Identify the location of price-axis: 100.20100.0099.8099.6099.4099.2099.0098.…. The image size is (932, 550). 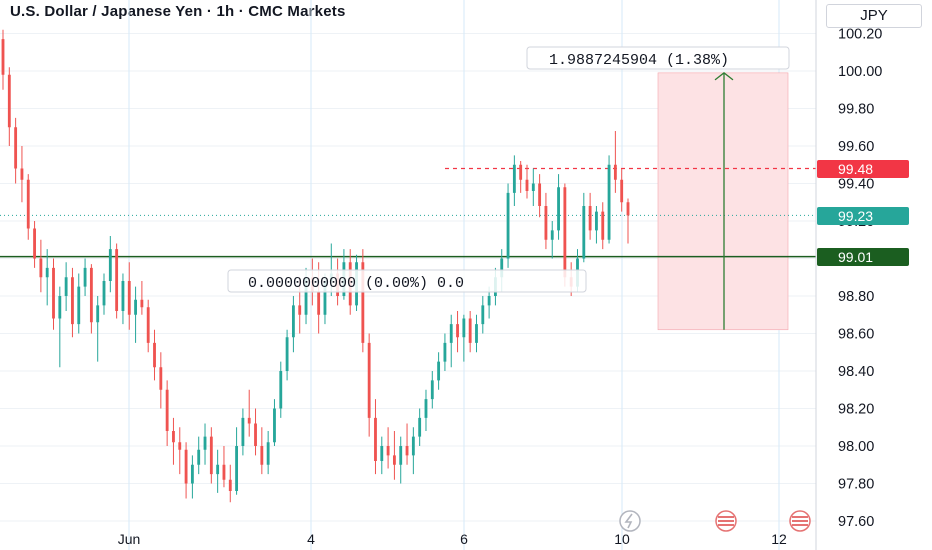
(860, 279).